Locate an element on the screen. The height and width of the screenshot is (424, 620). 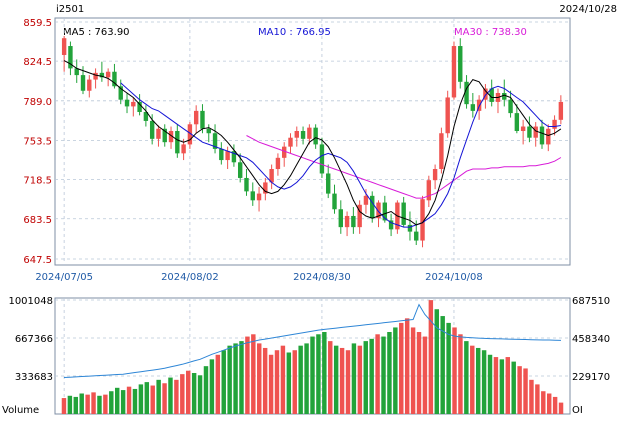
x-tick-label: 2024/08/30 is located at coordinates (322, 277).